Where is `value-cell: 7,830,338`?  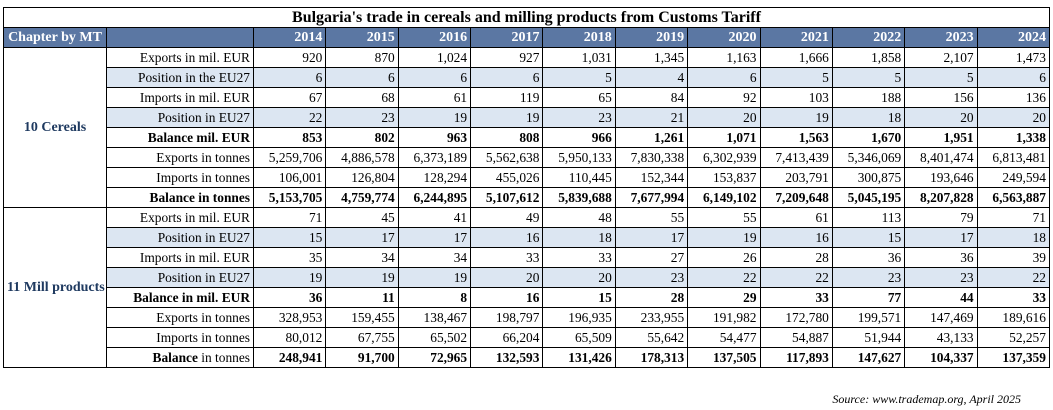
value-cell: 7,830,338 is located at coordinates (651, 157).